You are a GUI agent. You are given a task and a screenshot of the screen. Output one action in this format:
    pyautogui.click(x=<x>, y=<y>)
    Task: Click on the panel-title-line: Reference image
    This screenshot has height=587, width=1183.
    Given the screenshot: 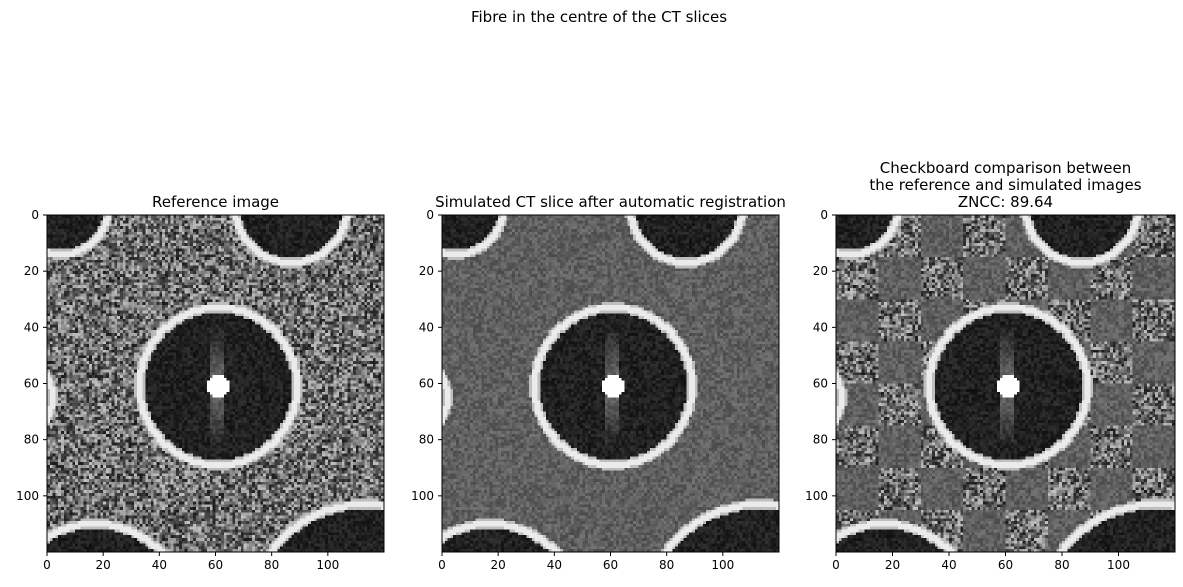 What is the action you would take?
    pyautogui.click(x=215, y=202)
    